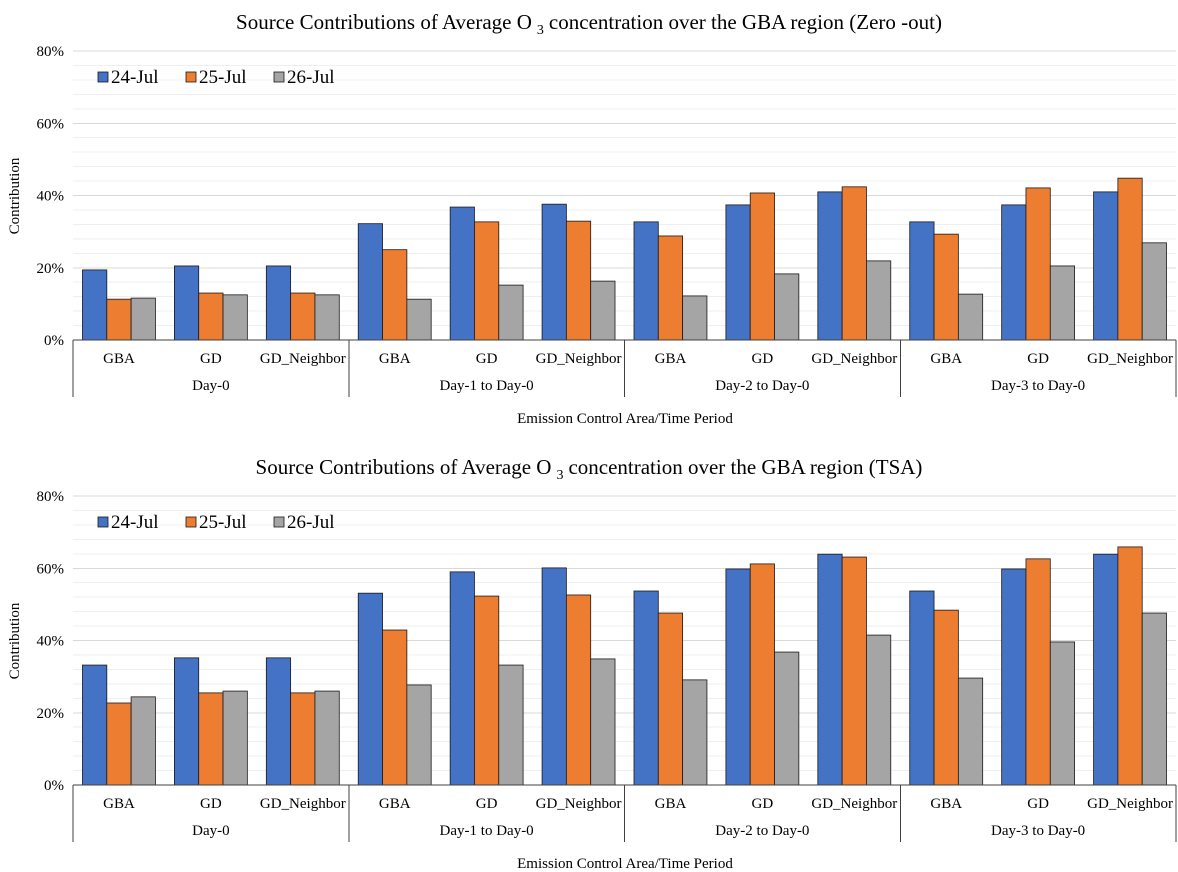  Describe the element at coordinates (670, 288) in the screenshot. I see `bar-25-jul-day-2-to-day-0-gba` at that location.